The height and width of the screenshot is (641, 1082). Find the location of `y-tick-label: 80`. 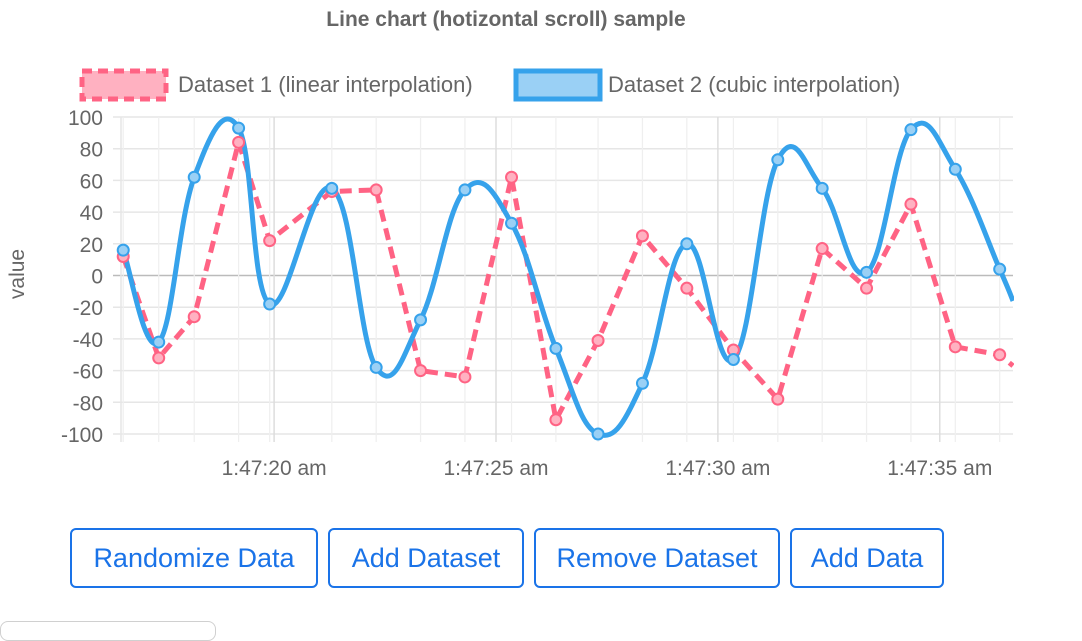

y-tick-label: 80 is located at coordinates (91, 150).